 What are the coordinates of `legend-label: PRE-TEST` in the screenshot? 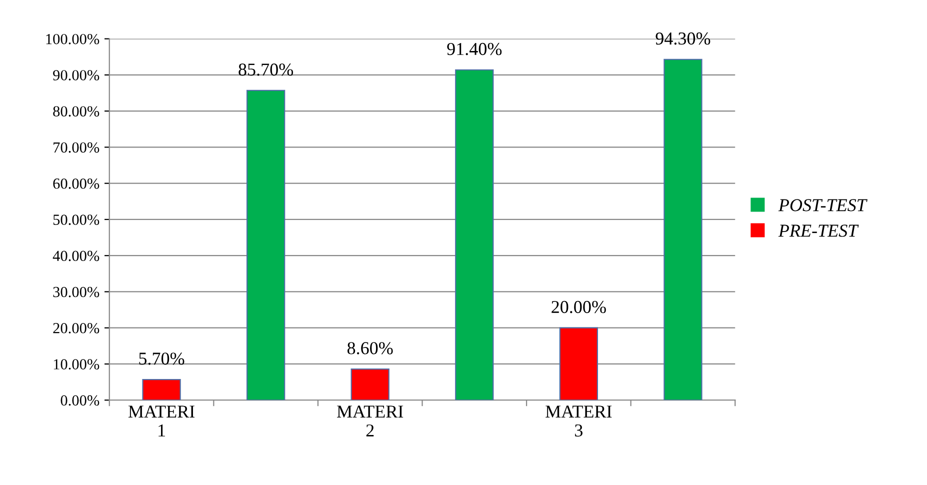 It's located at (818, 230).